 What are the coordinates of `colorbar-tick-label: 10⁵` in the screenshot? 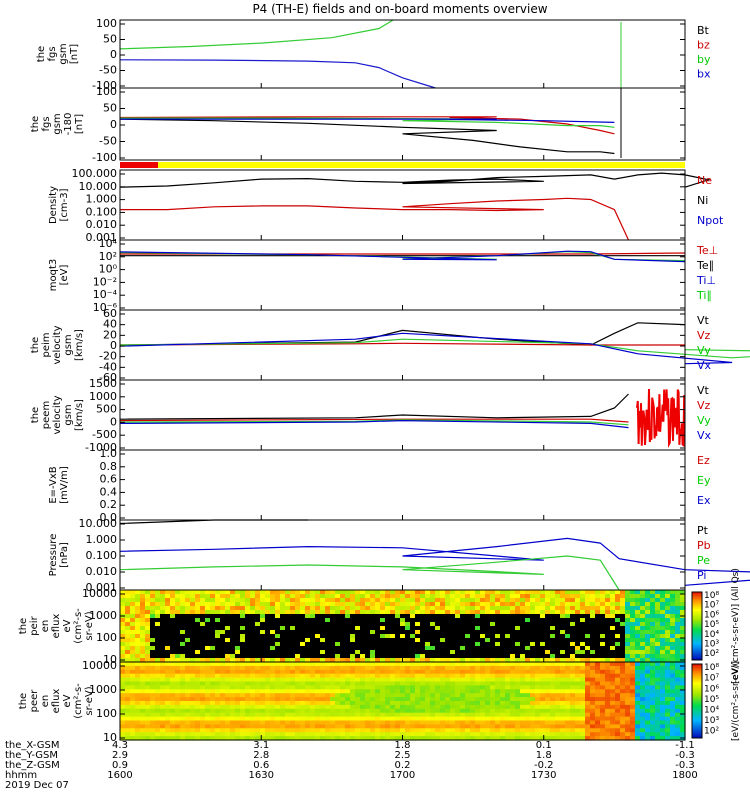 It's located at (711, 625).